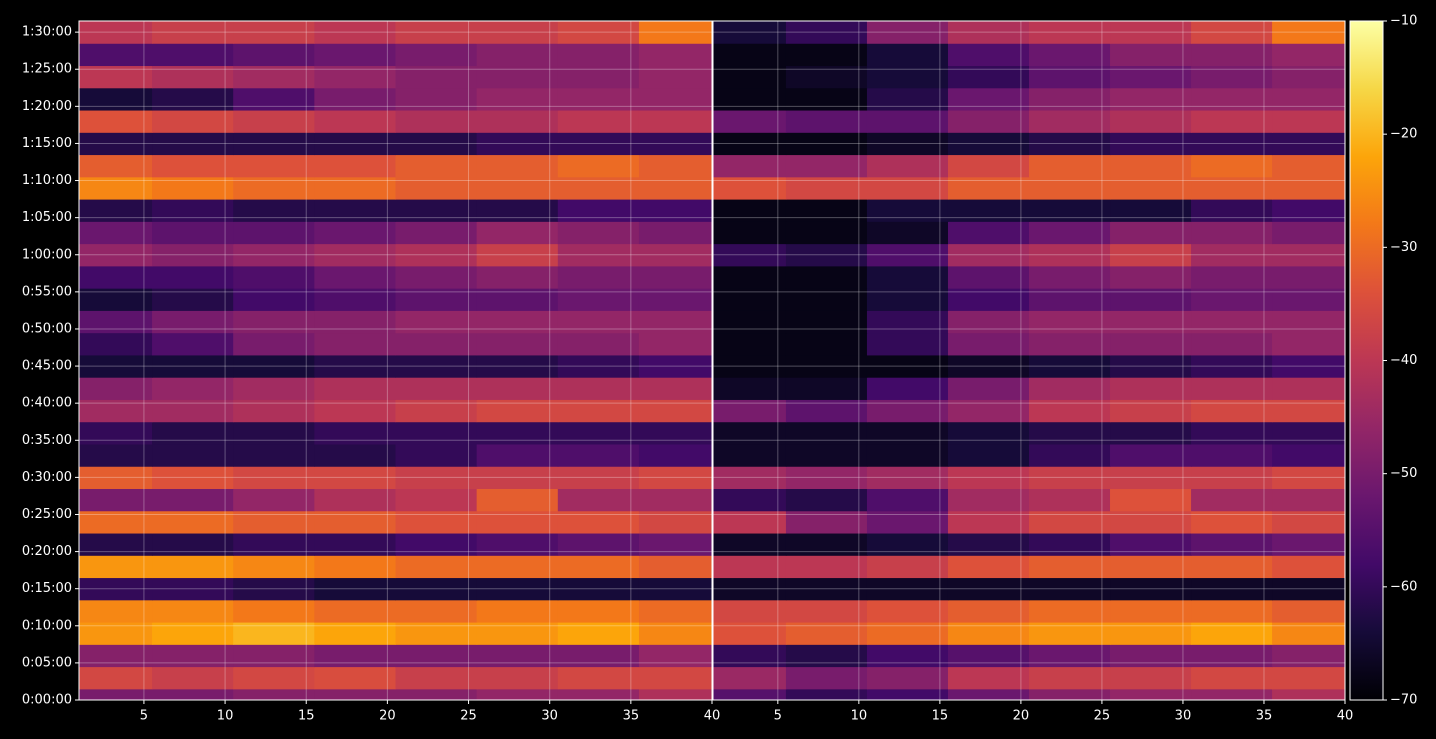 The image size is (1436, 739). Describe the element at coordinates (47, 477) in the screenshot. I see `y-tick-label: 0:30:00` at that location.